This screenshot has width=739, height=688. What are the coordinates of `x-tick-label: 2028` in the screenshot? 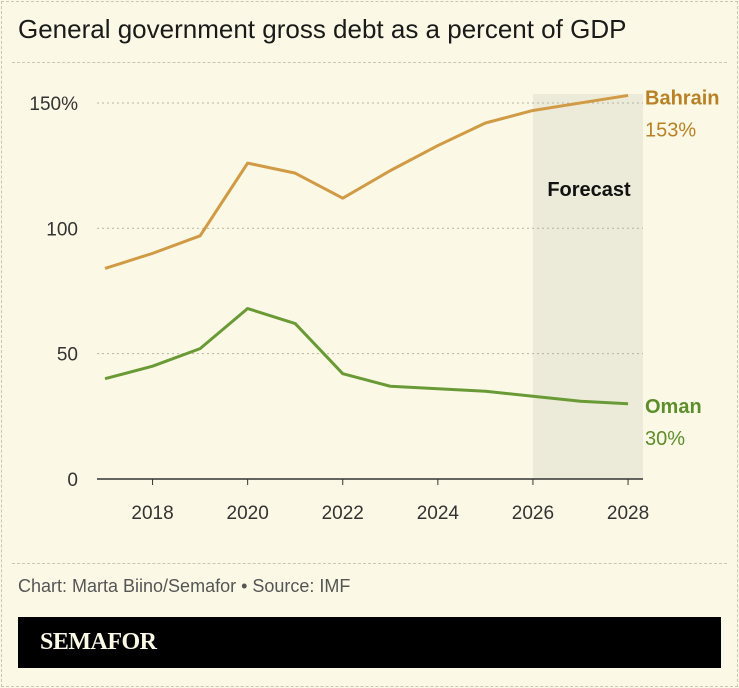 It's located at (628, 513).